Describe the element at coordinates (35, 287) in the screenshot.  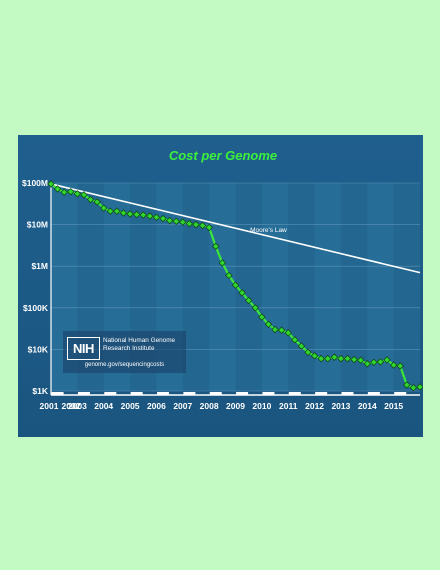
I see `y-axis: $100M $10M $1M $100K $10K $1K` at that location.